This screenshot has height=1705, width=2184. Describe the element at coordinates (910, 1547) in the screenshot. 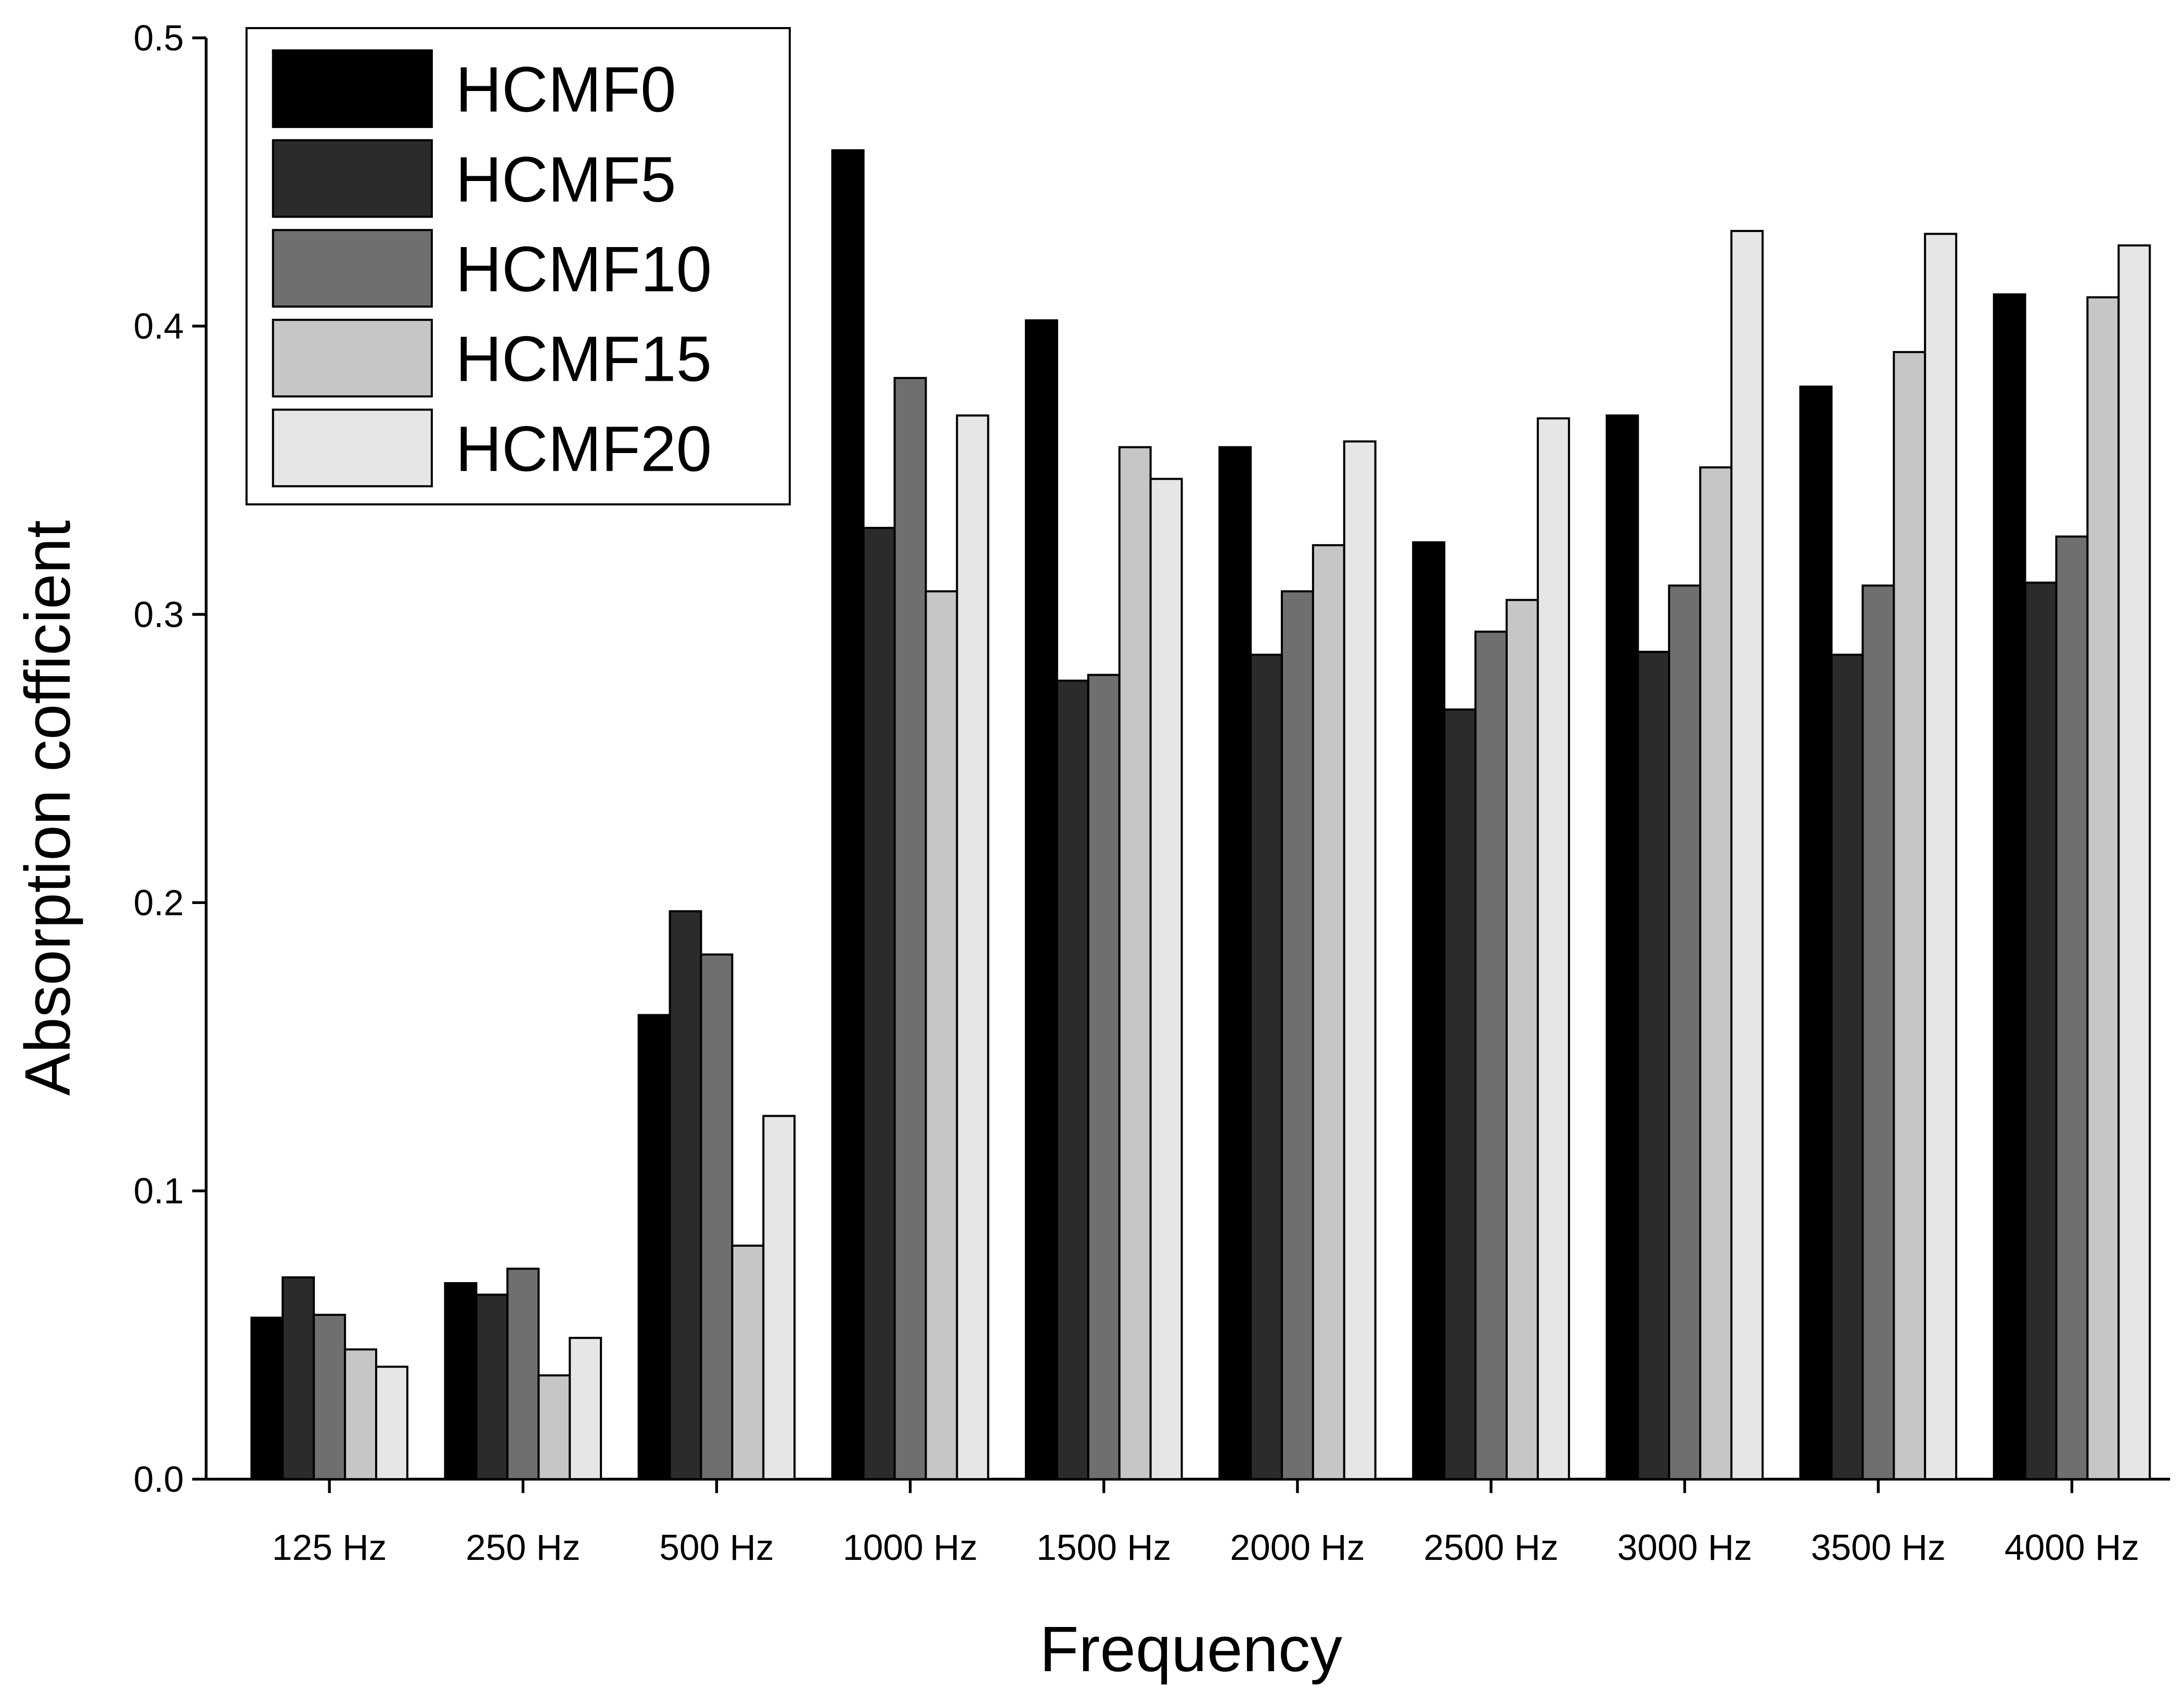

I see `x-tick-label: 1000 Hz` at that location.